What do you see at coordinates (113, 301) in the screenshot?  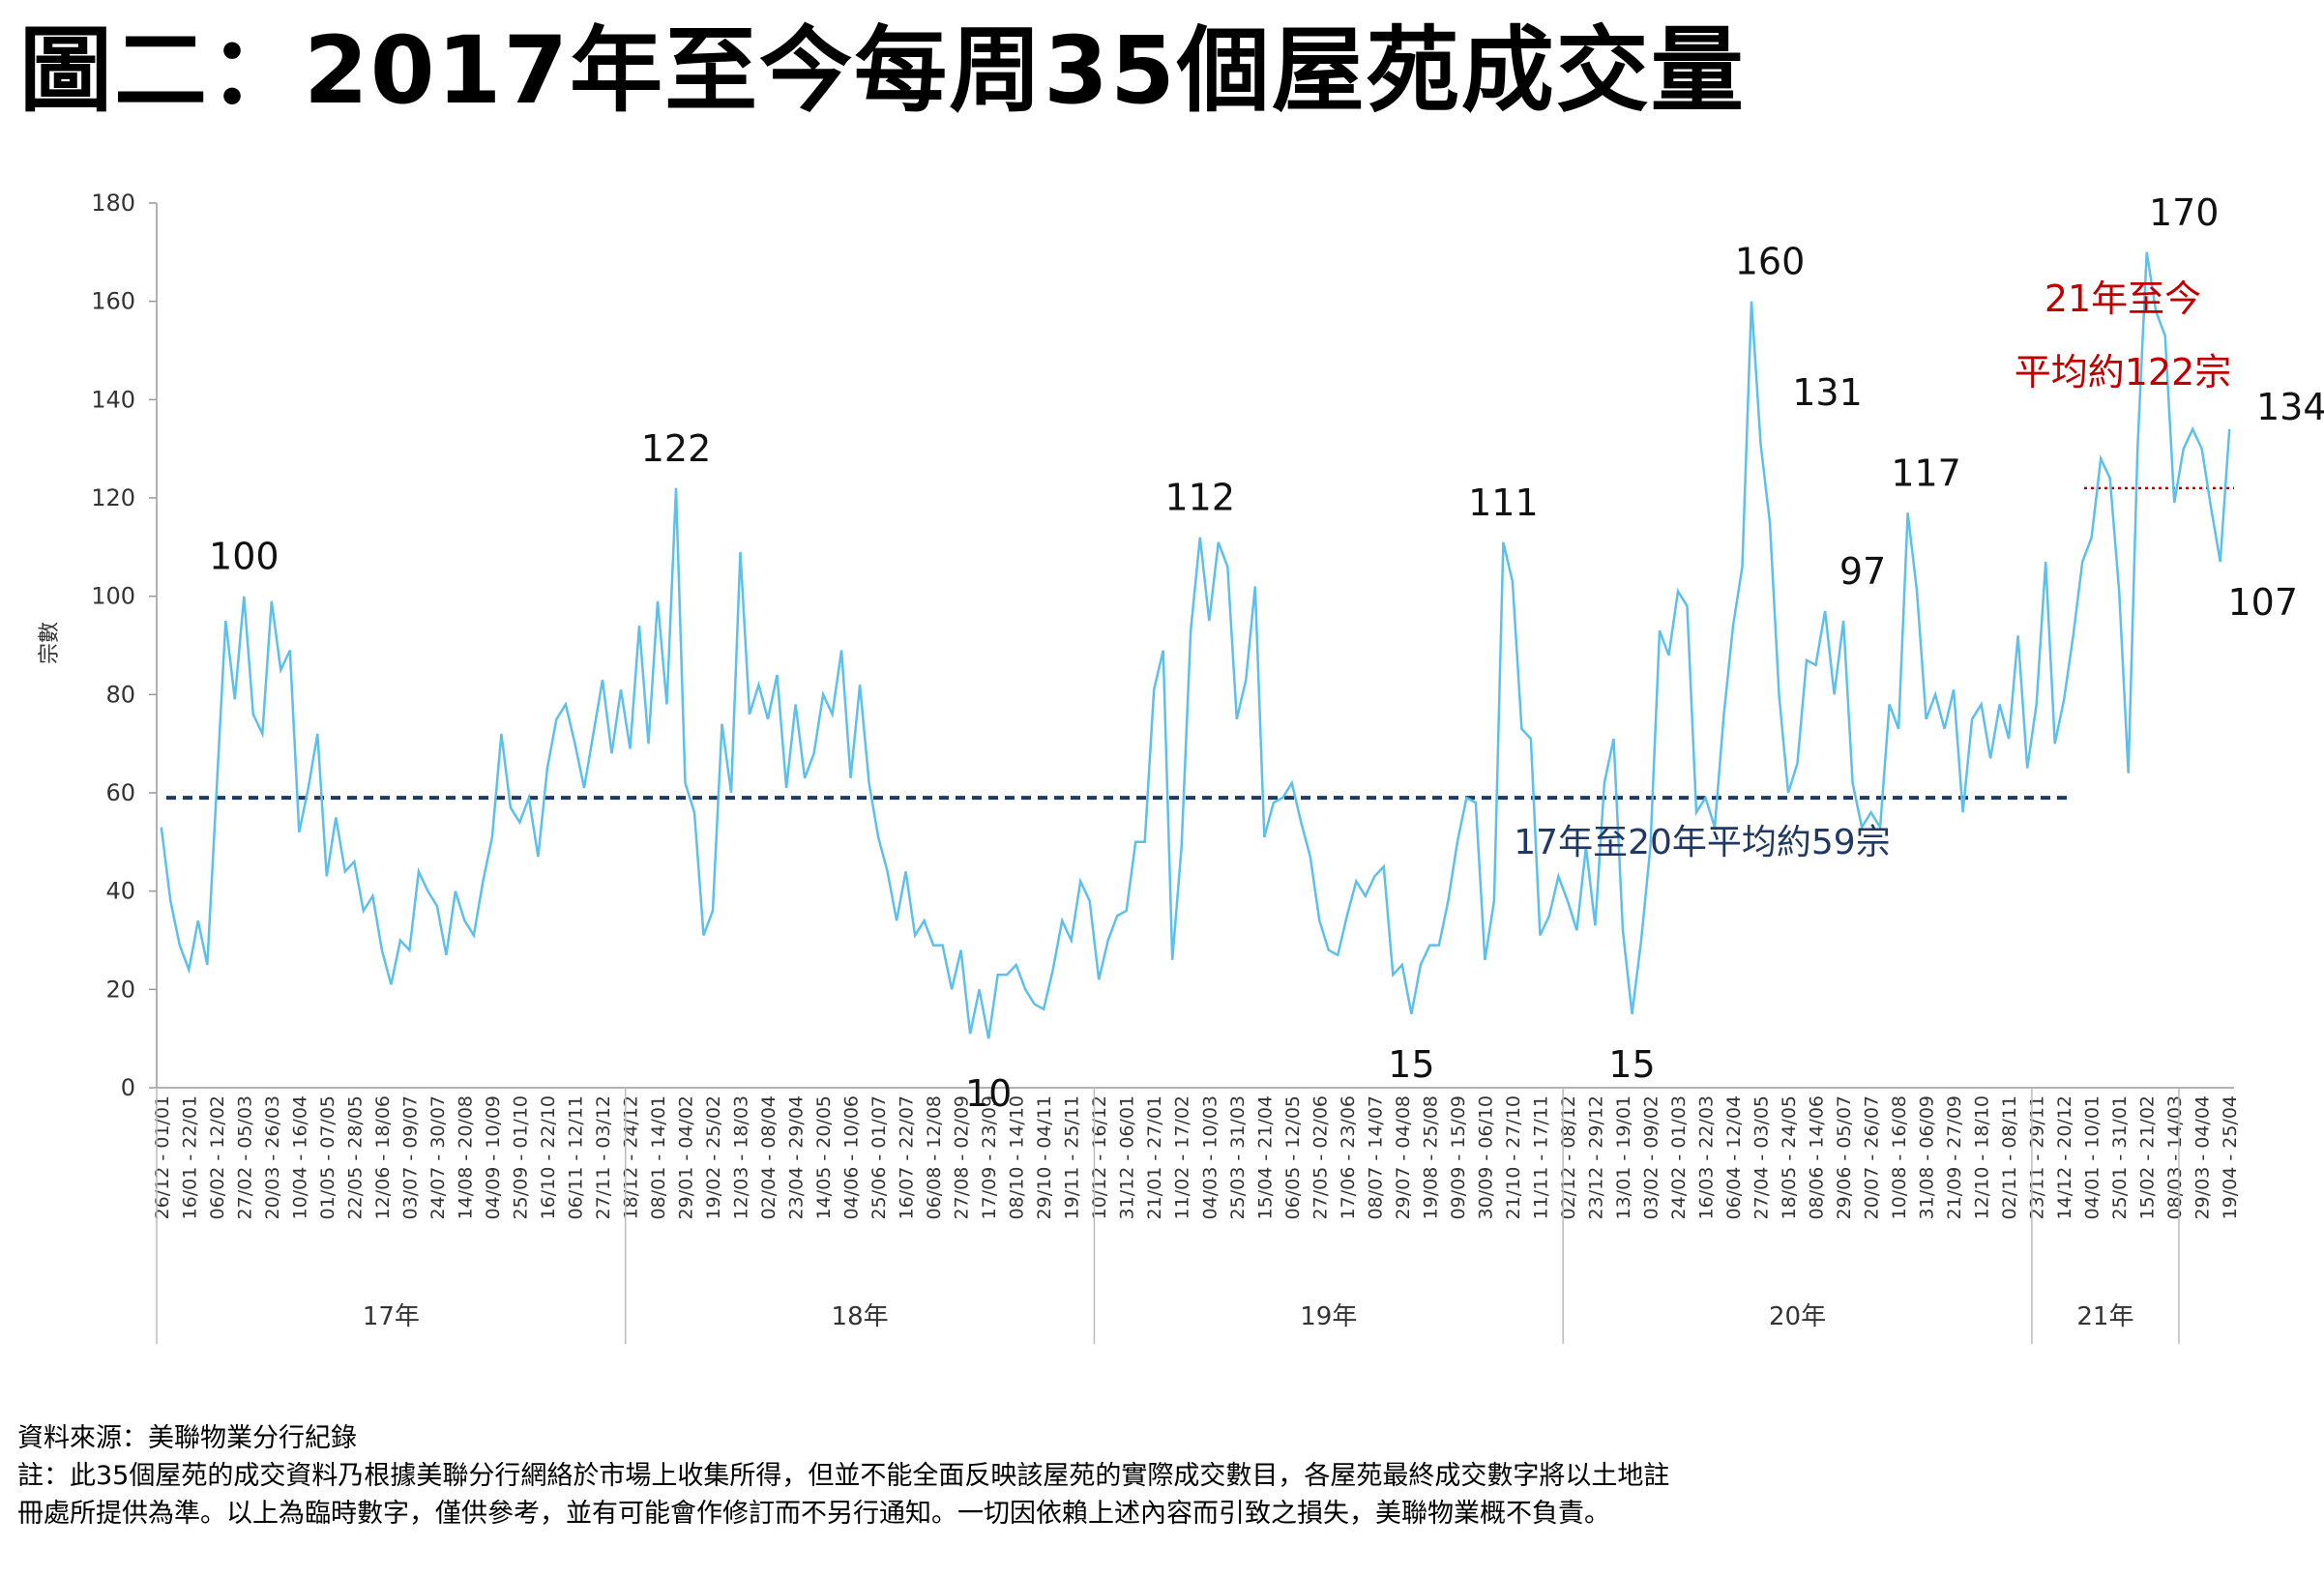 I see `y-tick-label: 160` at bounding box center [113, 301].